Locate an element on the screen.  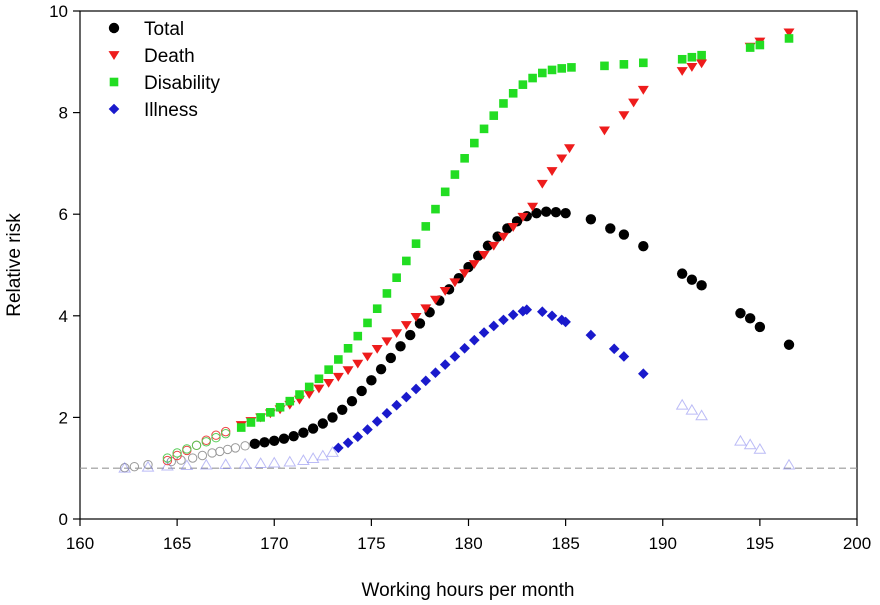
legend-label-disability: Disability is located at coordinates (182, 83).